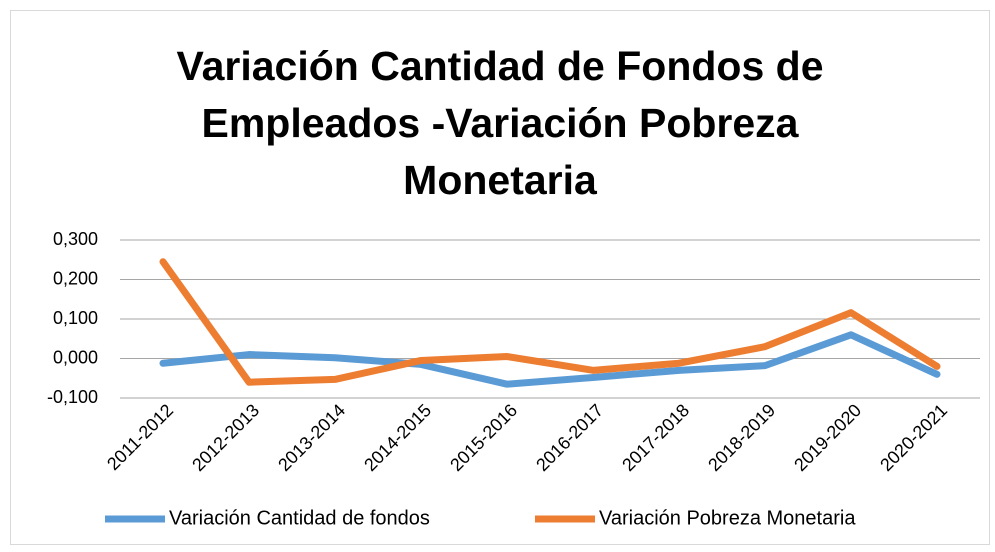 The height and width of the screenshot is (552, 995). What do you see at coordinates (727, 518) in the screenshot?
I see `legend-label: Variación Pobreza Monetaria` at bounding box center [727, 518].